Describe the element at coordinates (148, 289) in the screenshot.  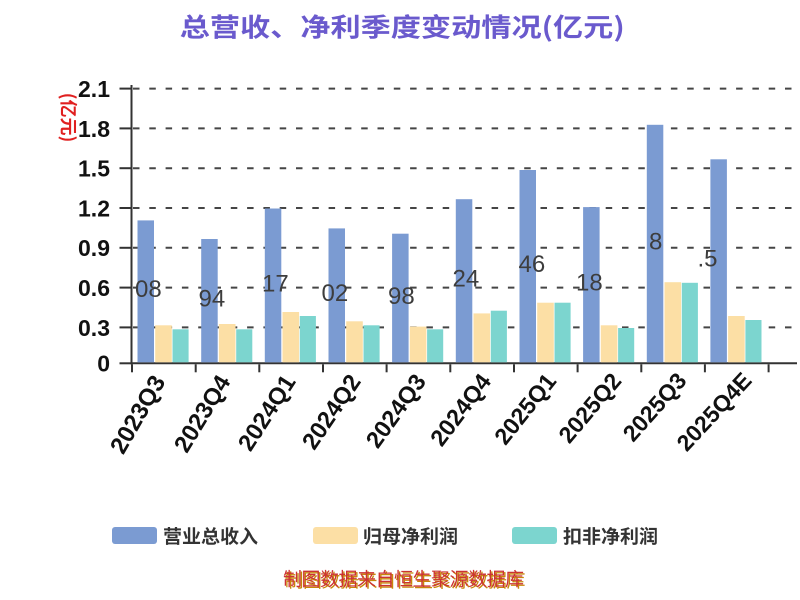
I see `svg-text: 08` at that location.